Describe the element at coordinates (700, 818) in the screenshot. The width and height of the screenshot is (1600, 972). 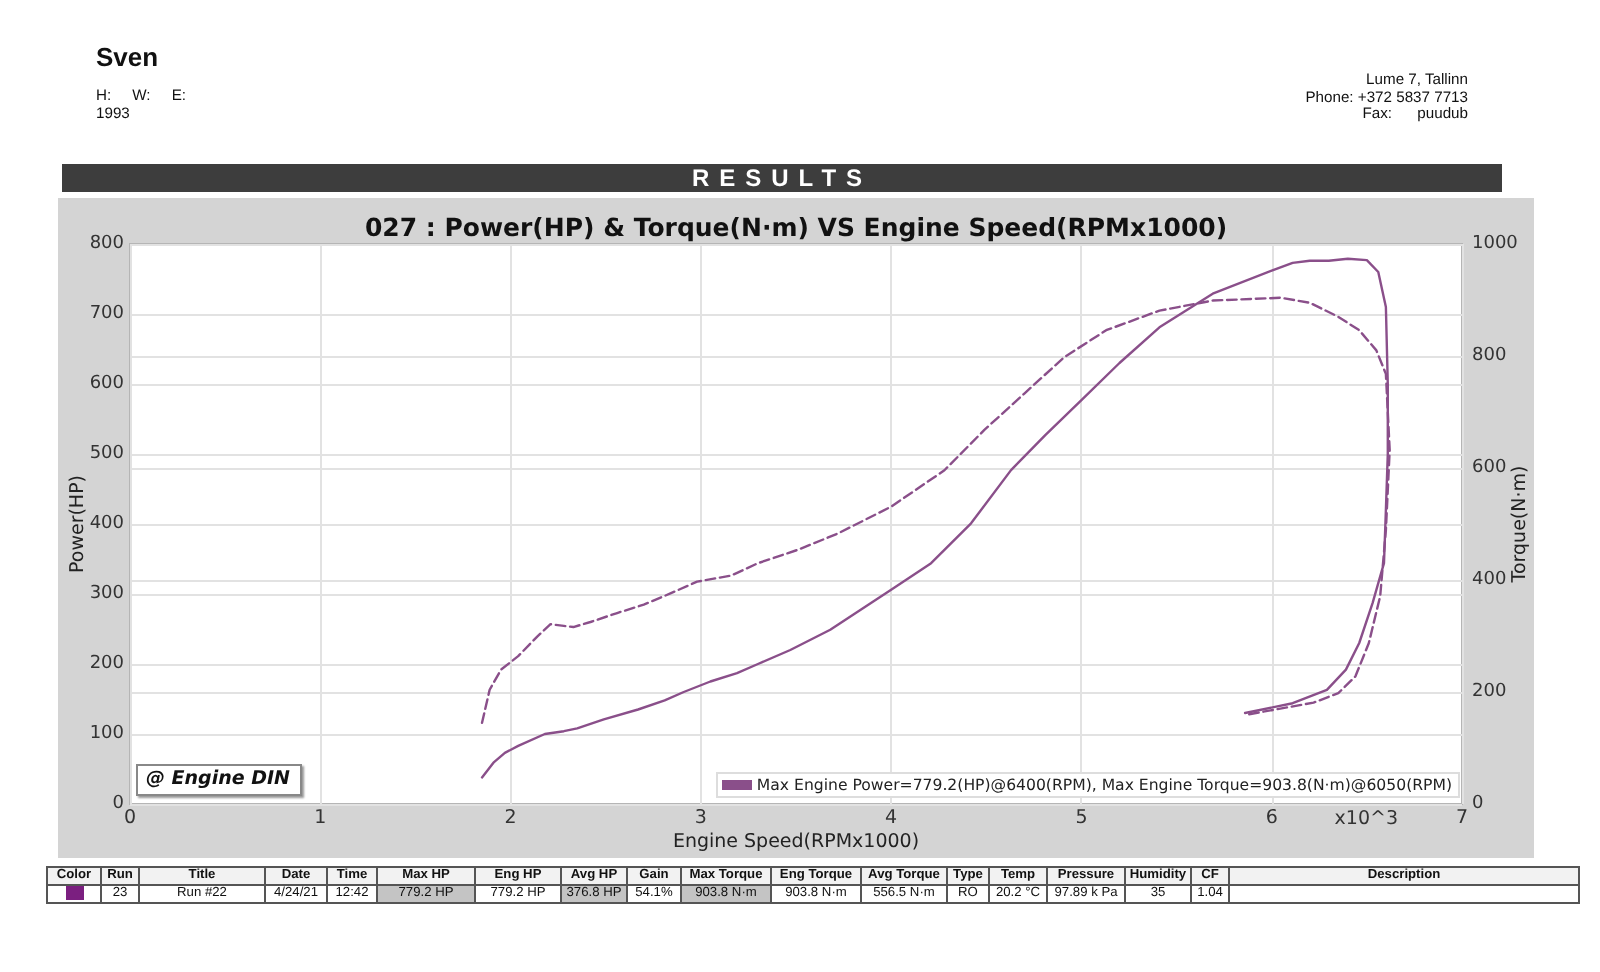
I see `x-tick-label: 3` at that location.